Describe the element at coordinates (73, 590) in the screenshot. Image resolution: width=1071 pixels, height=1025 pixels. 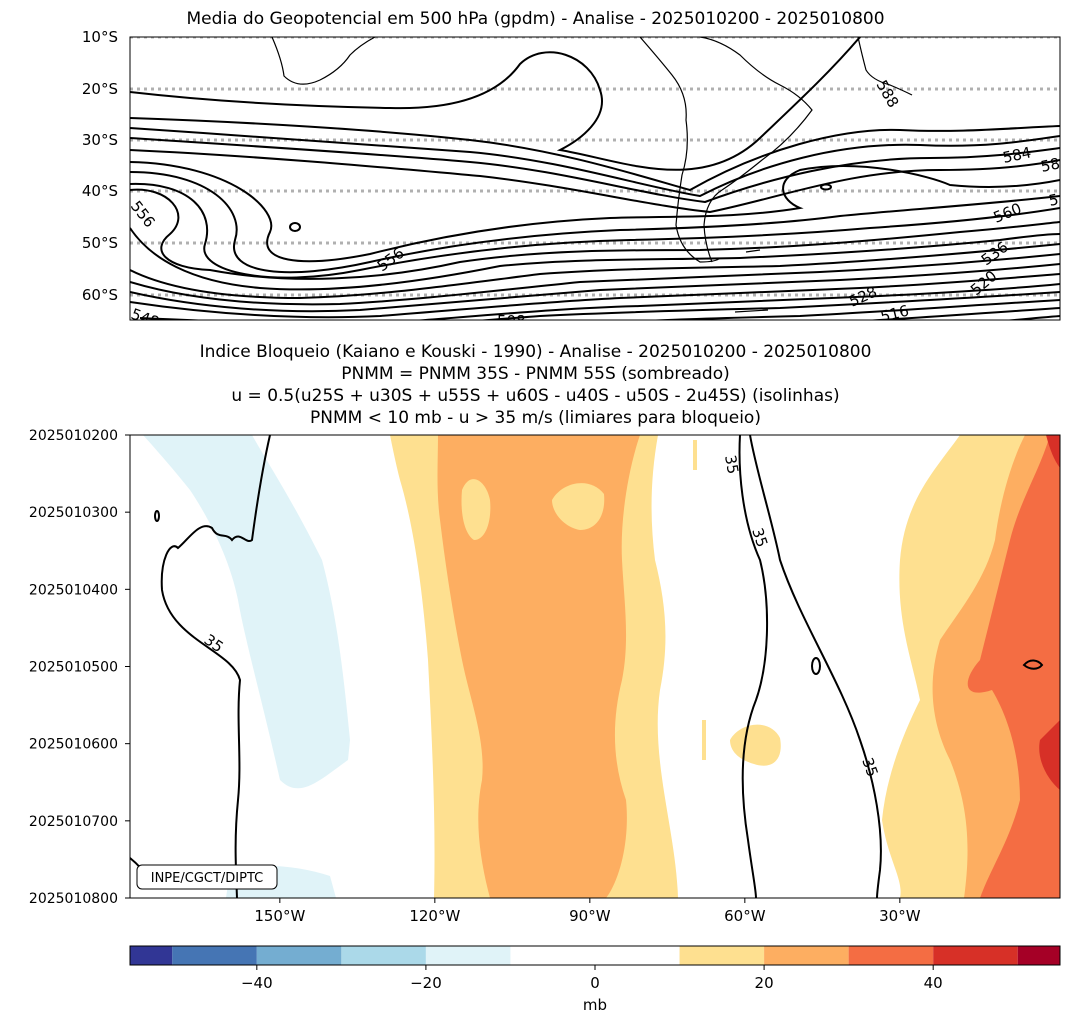
I see `y-tick-label-2: 2025010400` at that location.